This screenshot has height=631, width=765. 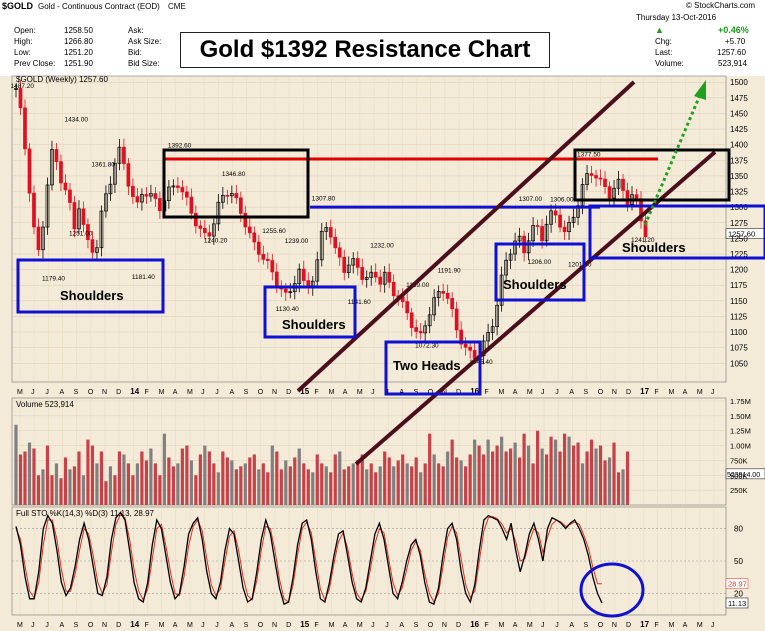 I want to click on price-tick-label: 1375, so click(x=739, y=160).